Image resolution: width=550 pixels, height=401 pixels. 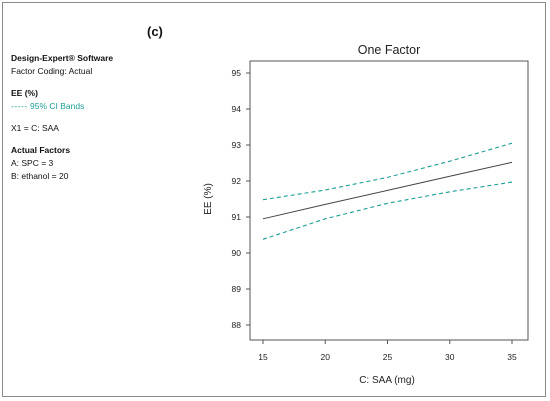 I want to click on fit-line, so click(x=387, y=190).